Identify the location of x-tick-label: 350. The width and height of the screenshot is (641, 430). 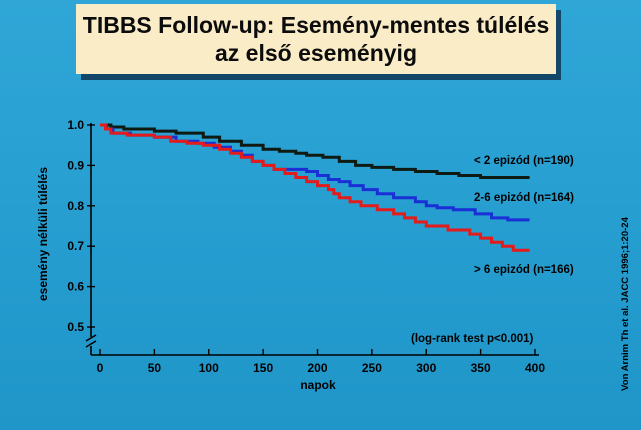
(481, 368).